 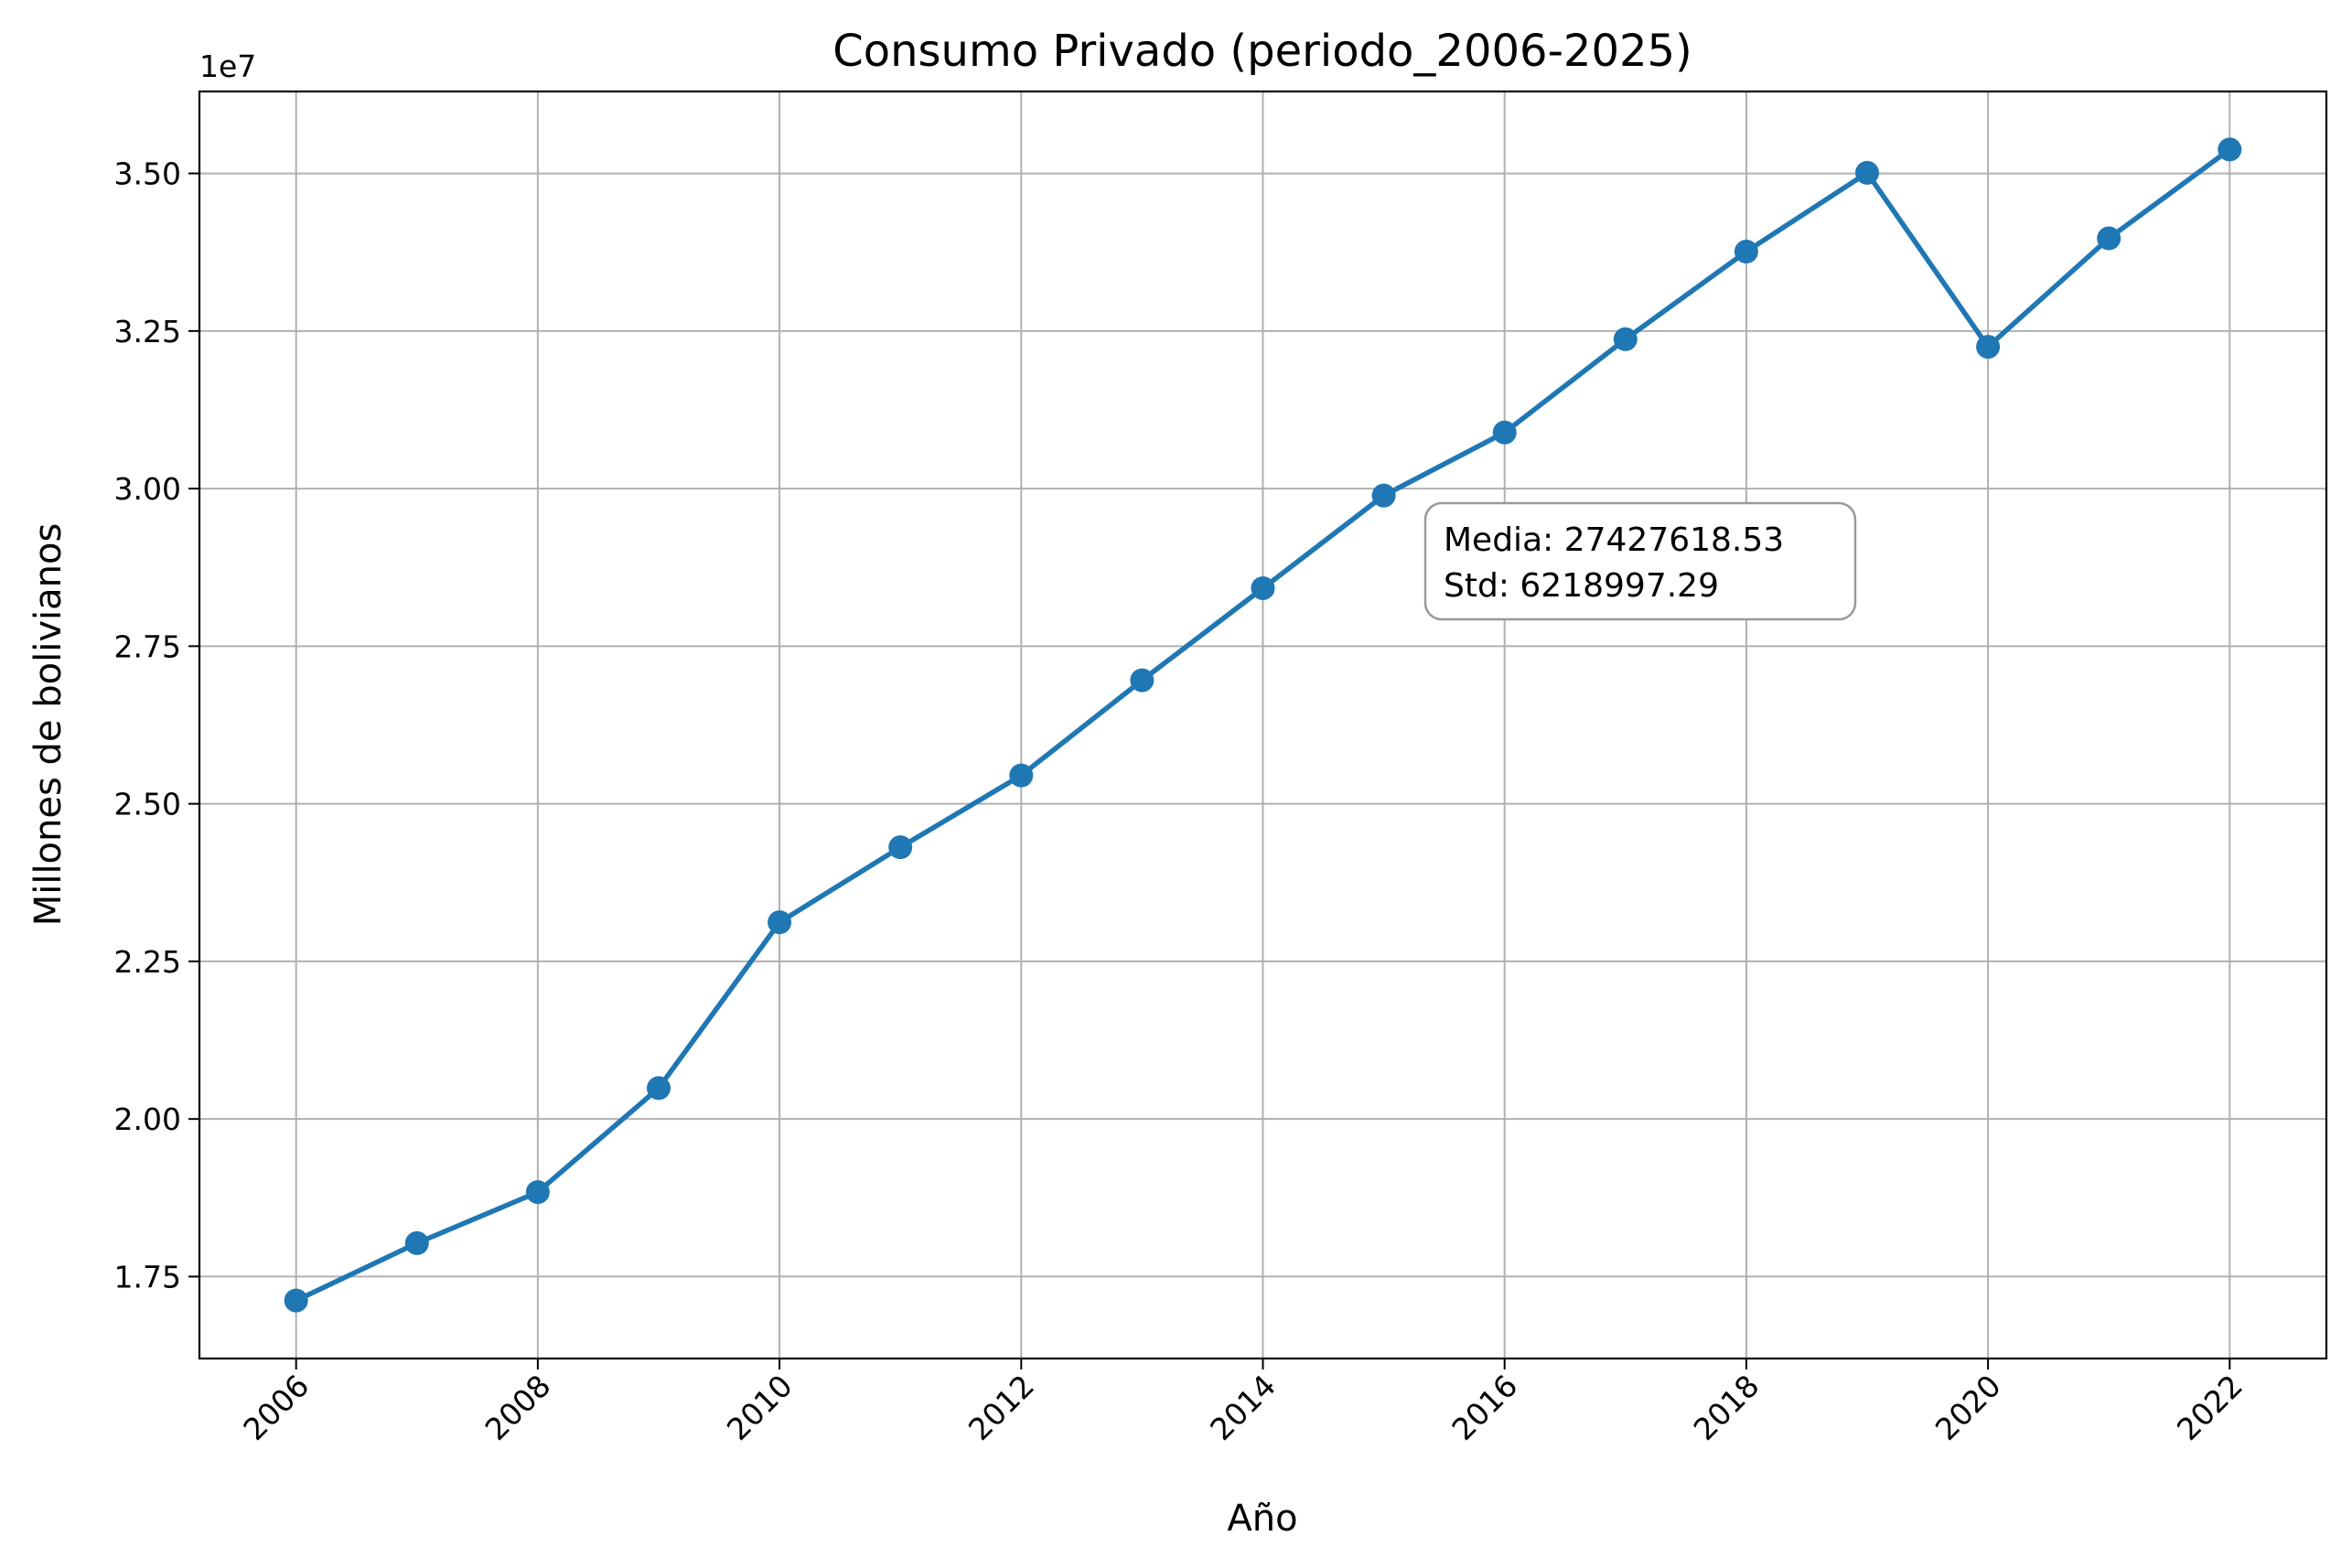 What do you see at coordinates (1262, 1519) in the screenshot?
I see `x-axis-label: Año` at bounding box center [1262, 1519].